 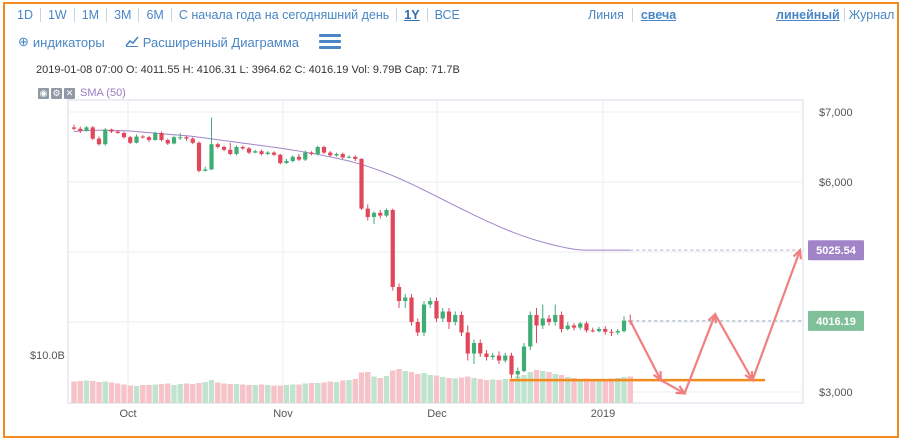 What do you see at coordinates (69, 93) in the screenshot?
I see `close-icon: ✕` at bounding box center [69, 93].